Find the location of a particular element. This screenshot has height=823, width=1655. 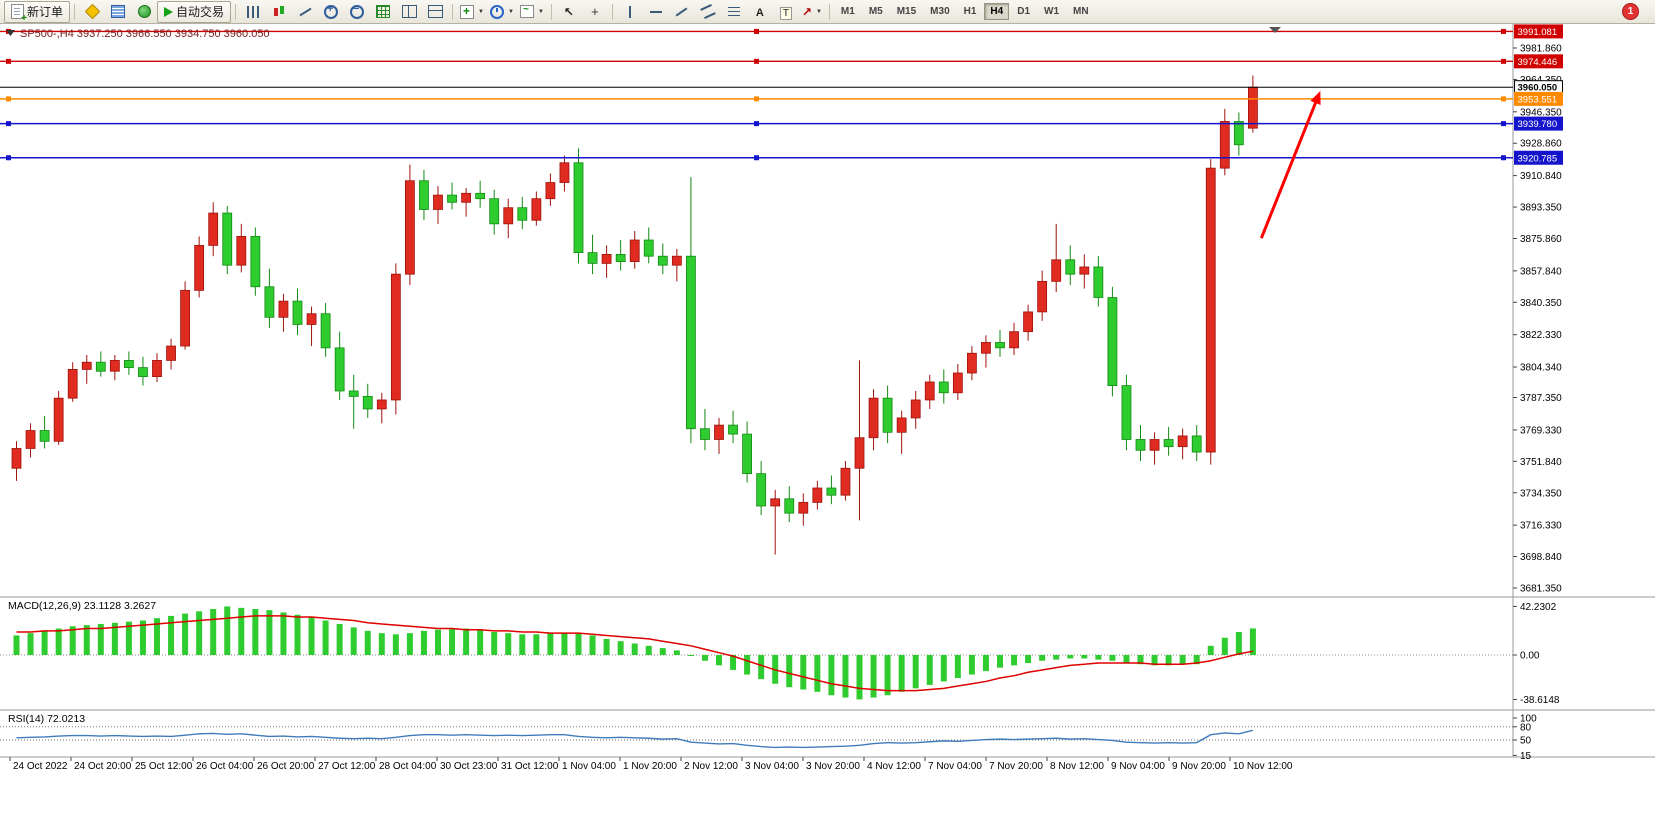

timeframe-mn-button: MN is located at coordinates (1081, 11).